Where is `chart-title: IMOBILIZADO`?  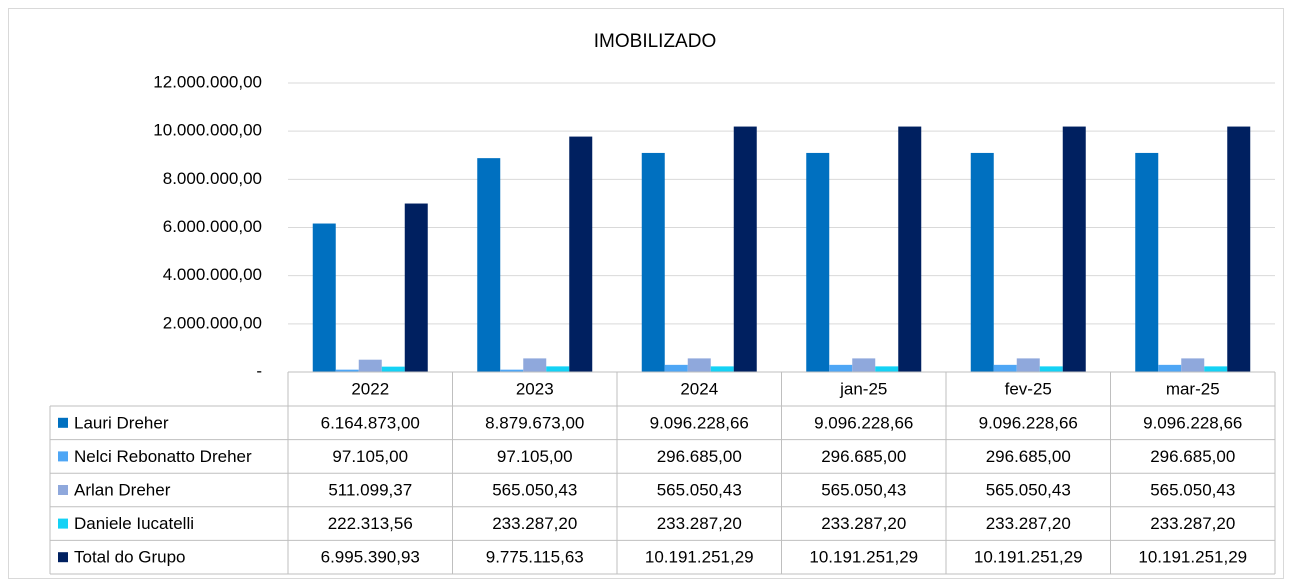 chart-title: IMOBILIZADO is located at coordinates (655, 41).